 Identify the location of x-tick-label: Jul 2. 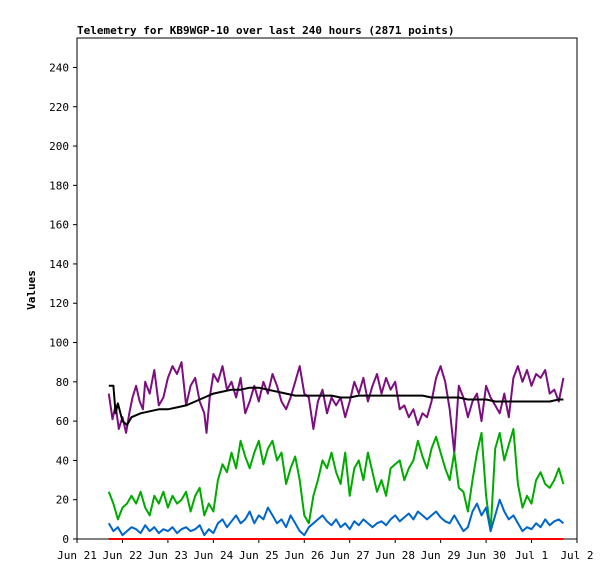
(576, 555).